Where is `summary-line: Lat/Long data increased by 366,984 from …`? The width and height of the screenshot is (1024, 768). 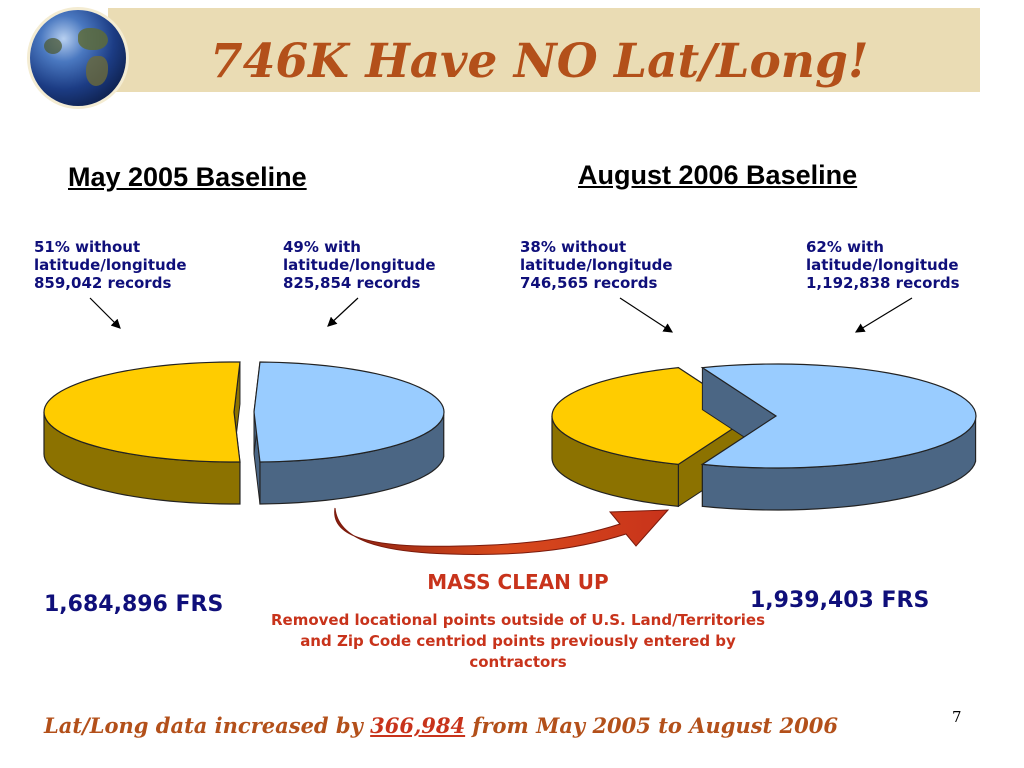 summary-line: Lat/Long data increased by 366,984 from … is located at coordinates (441, 725).